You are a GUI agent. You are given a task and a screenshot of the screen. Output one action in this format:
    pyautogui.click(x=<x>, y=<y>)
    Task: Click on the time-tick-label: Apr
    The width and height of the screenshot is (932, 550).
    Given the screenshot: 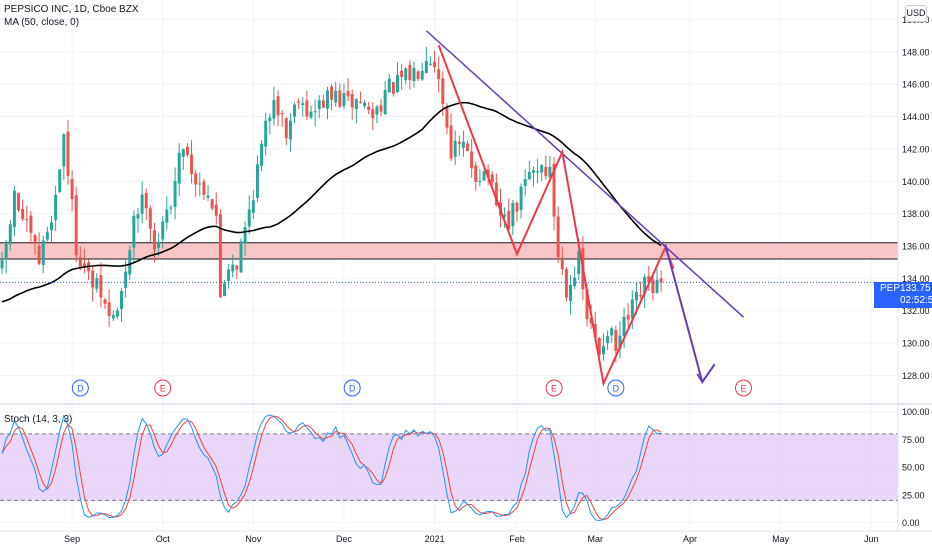 What is the action you would take?
    pyautogui.click(x=690, y=539)
    